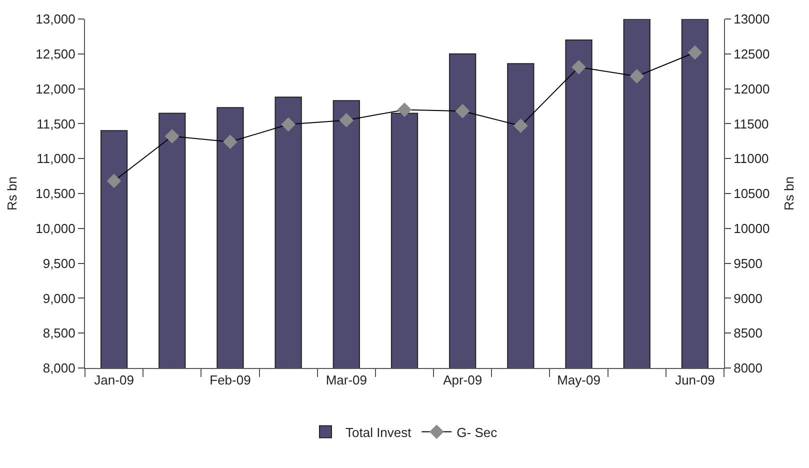 Image resolution: width=809 pixels, height=468 pixels. Describe the element at coordinates (752, 194) in the screenshot. I see `y2-tick-label: 10500` at that location.